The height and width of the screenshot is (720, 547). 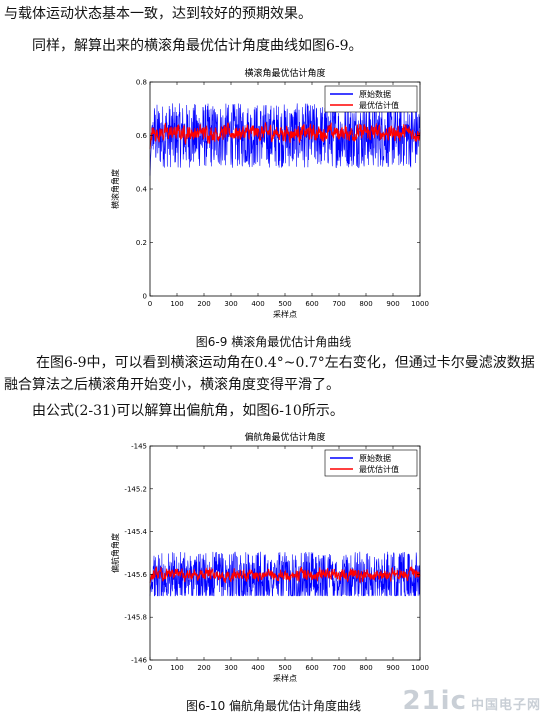 I want to click on paragraph-2: 由公式(2-31)可以解算出偏航角，如图6-10所示。, so click(x=188, y=411).